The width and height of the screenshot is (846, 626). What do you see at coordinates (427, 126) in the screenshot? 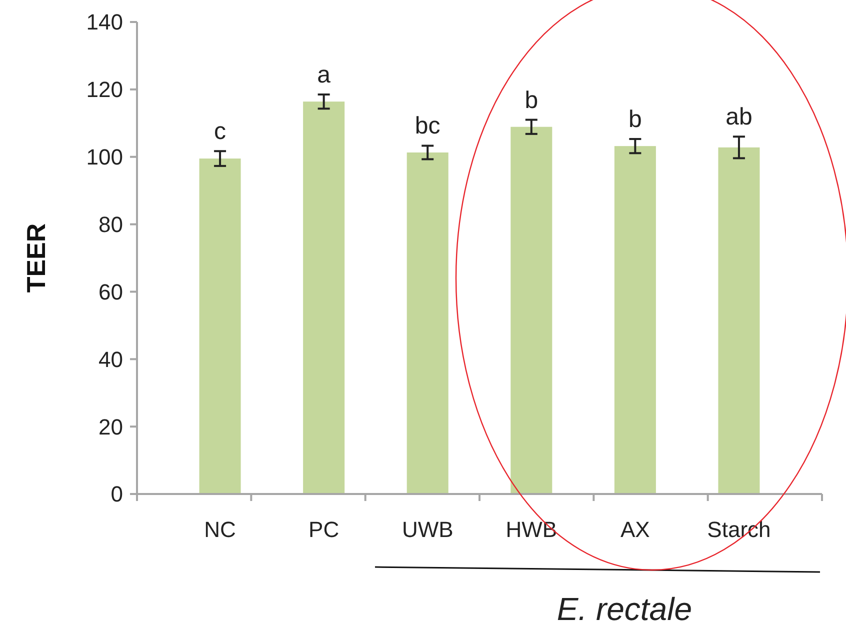
I see `annotation: bc` at bounding box center [427, 126].